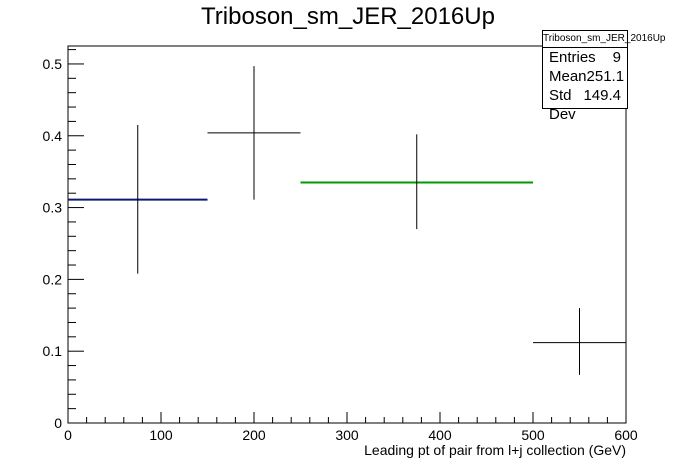 The height and width of the screenshot is (472, 696). Describe the element at coordinates (53, 351) in the screenshot. I see `y-tick-label: 0.1` at that location.